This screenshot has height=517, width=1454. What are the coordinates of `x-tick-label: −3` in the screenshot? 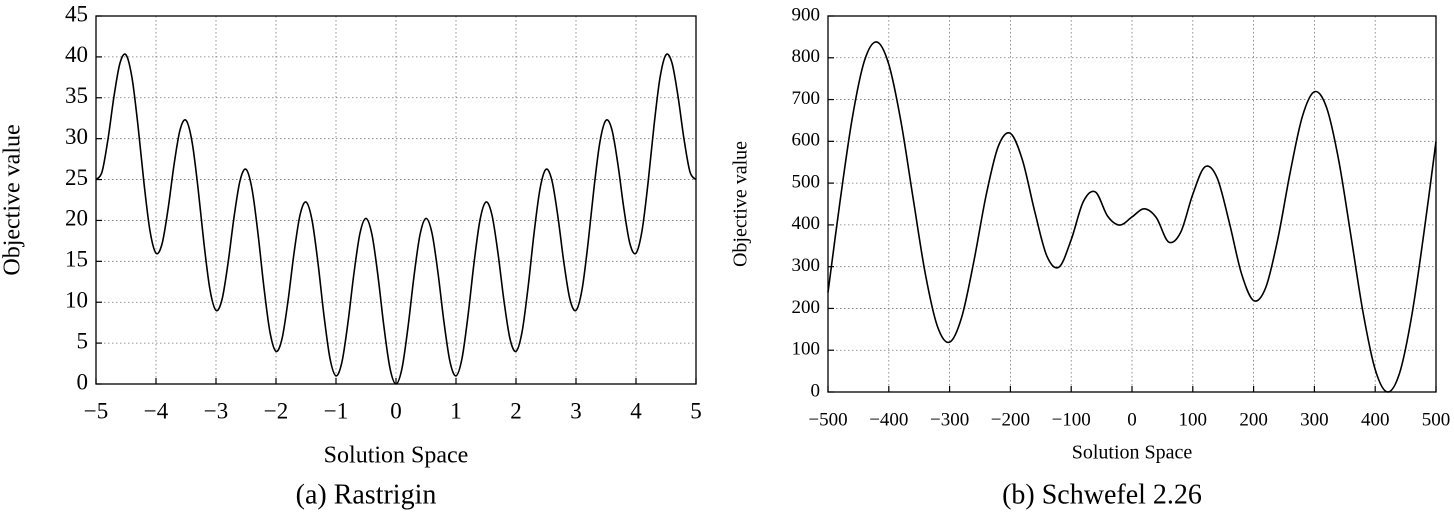 It's located at (216, 410).